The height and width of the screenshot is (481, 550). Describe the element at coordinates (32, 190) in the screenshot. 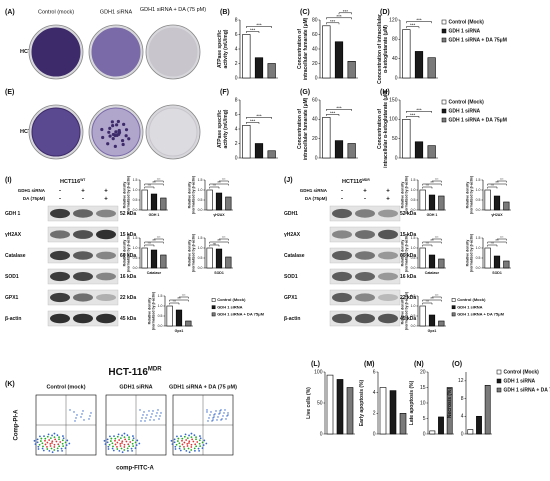

I see `condition-label: GDH1 siRNA` at that location.